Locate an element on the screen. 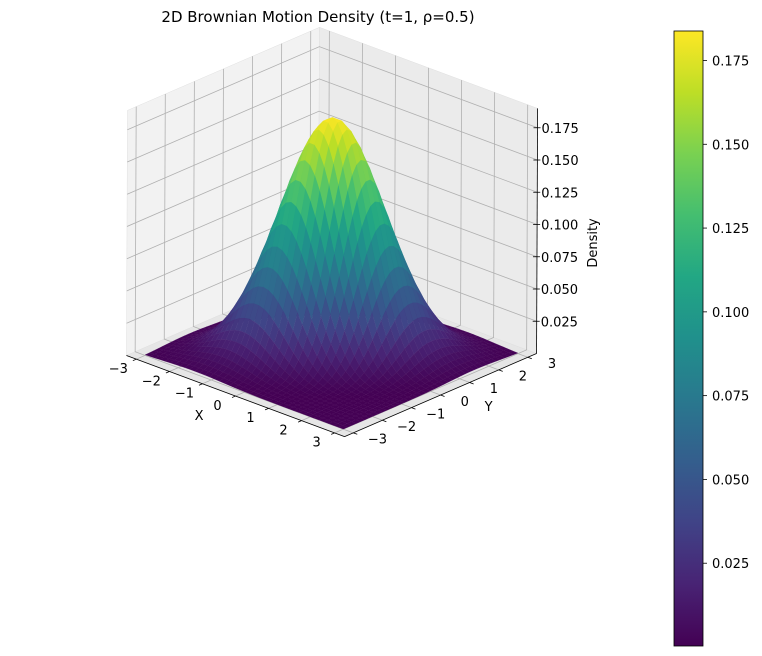 This screenshot has height=656, width=762. z-tick-label: 0.025 is located at coordinates (559, 322).